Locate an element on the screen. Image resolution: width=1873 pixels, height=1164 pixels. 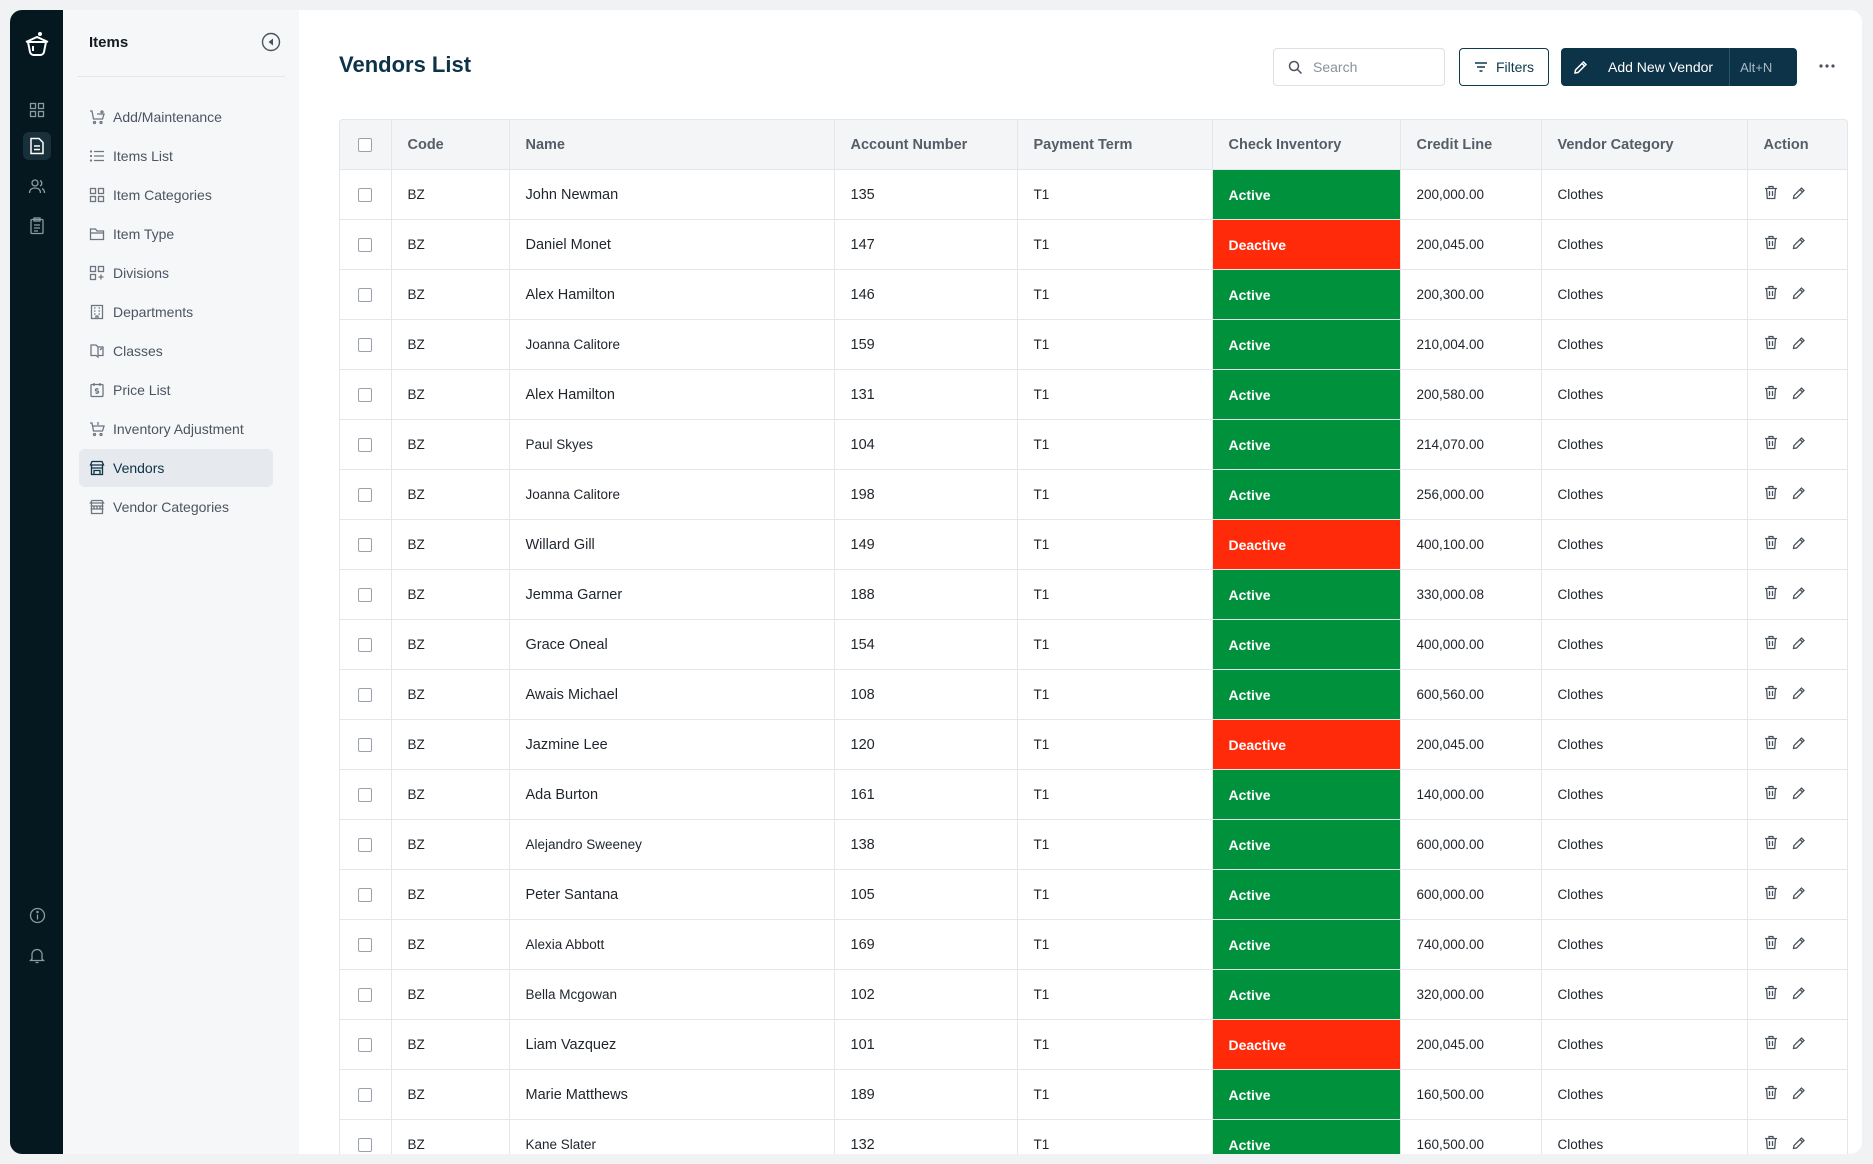
sidebar-item-price-list: Price List is located at coordinates (176, 390).